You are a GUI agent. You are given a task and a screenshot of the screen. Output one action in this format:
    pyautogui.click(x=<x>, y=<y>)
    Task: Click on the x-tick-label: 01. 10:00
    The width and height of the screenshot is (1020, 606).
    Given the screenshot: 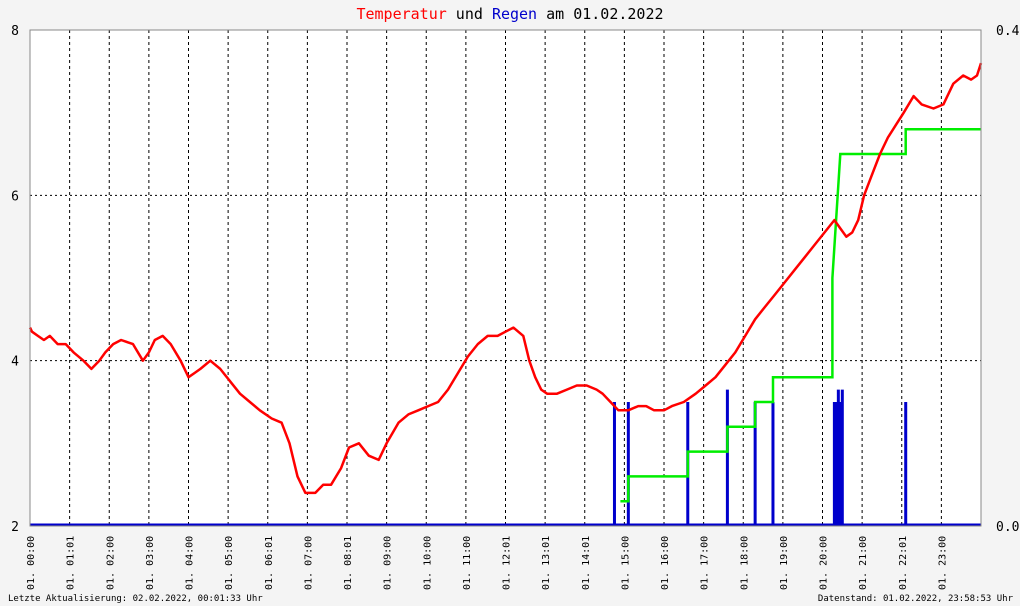 What is the action you would take?
    pyautogui.click(x=427, y=563)
    